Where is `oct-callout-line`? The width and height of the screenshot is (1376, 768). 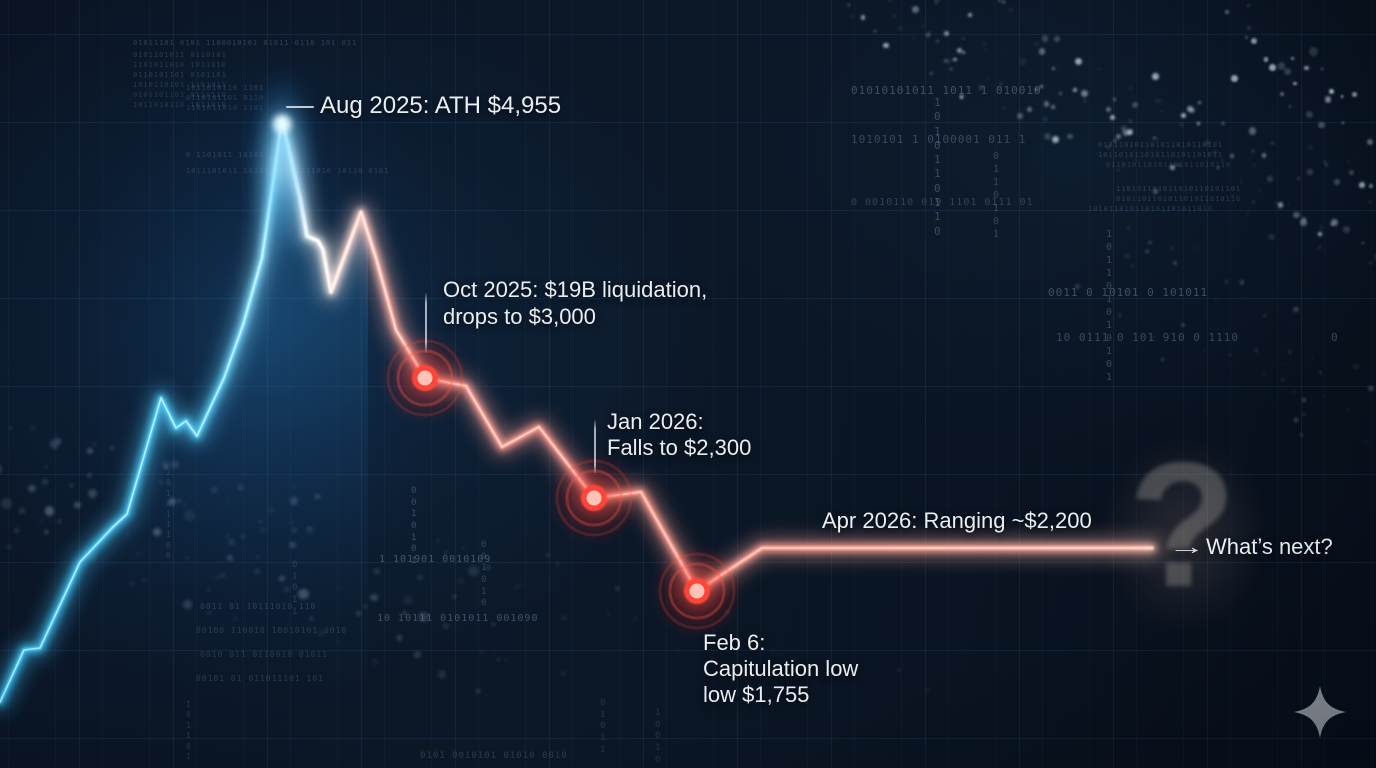 oct-callout-line is located at coordinates (426, 323).